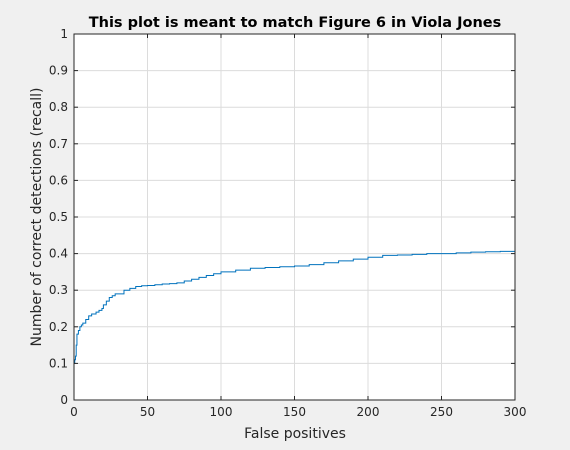  What do you see at coordinates (58, 144) in the screenshot?
I see `y-tick-label: 0.7` at bounding box center [58, 144].